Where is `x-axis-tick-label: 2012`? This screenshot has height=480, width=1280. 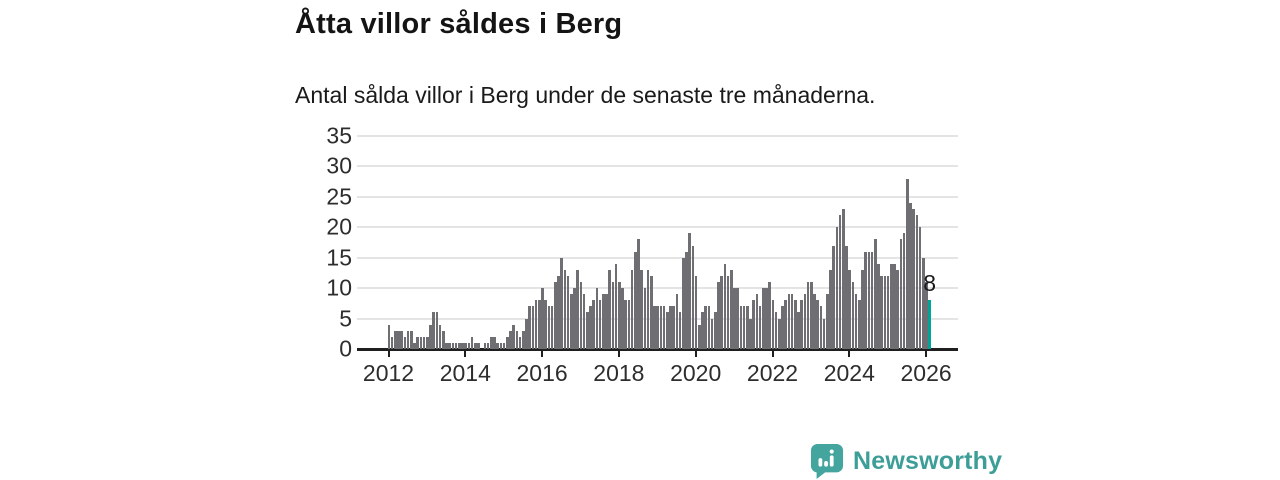
x-axis-tick-label: 2012 is located at coordinates (388, 373).